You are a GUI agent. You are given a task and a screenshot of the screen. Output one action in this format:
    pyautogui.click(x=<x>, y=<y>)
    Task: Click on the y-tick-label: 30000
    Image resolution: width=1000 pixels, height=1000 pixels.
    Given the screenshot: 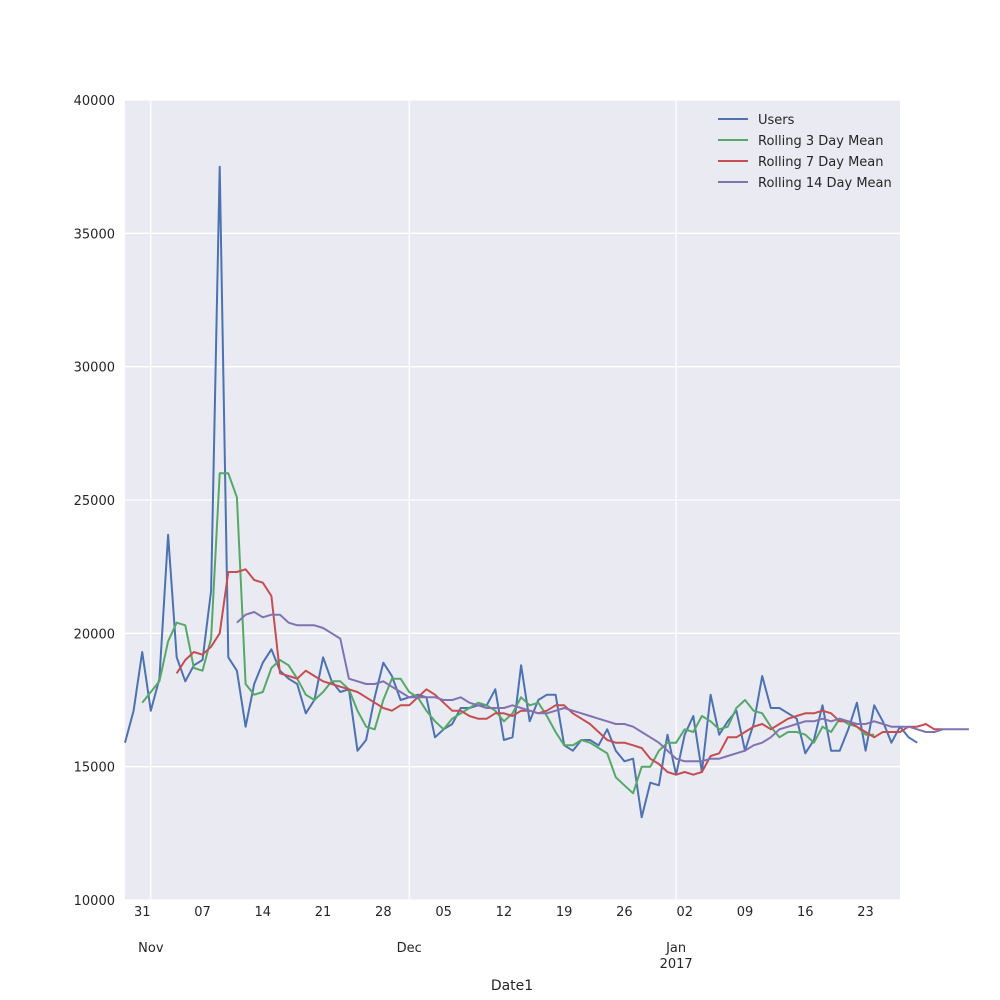 What is the action you would take?
    pyautogui.click(x=94, y=368)
    